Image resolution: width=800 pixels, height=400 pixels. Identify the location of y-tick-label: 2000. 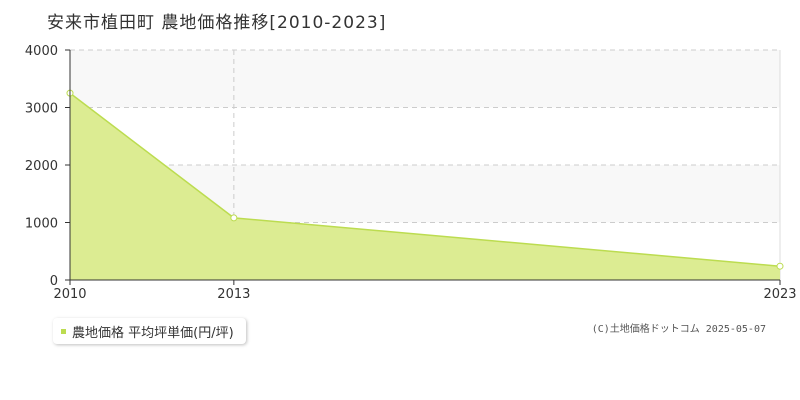
(41, 166).